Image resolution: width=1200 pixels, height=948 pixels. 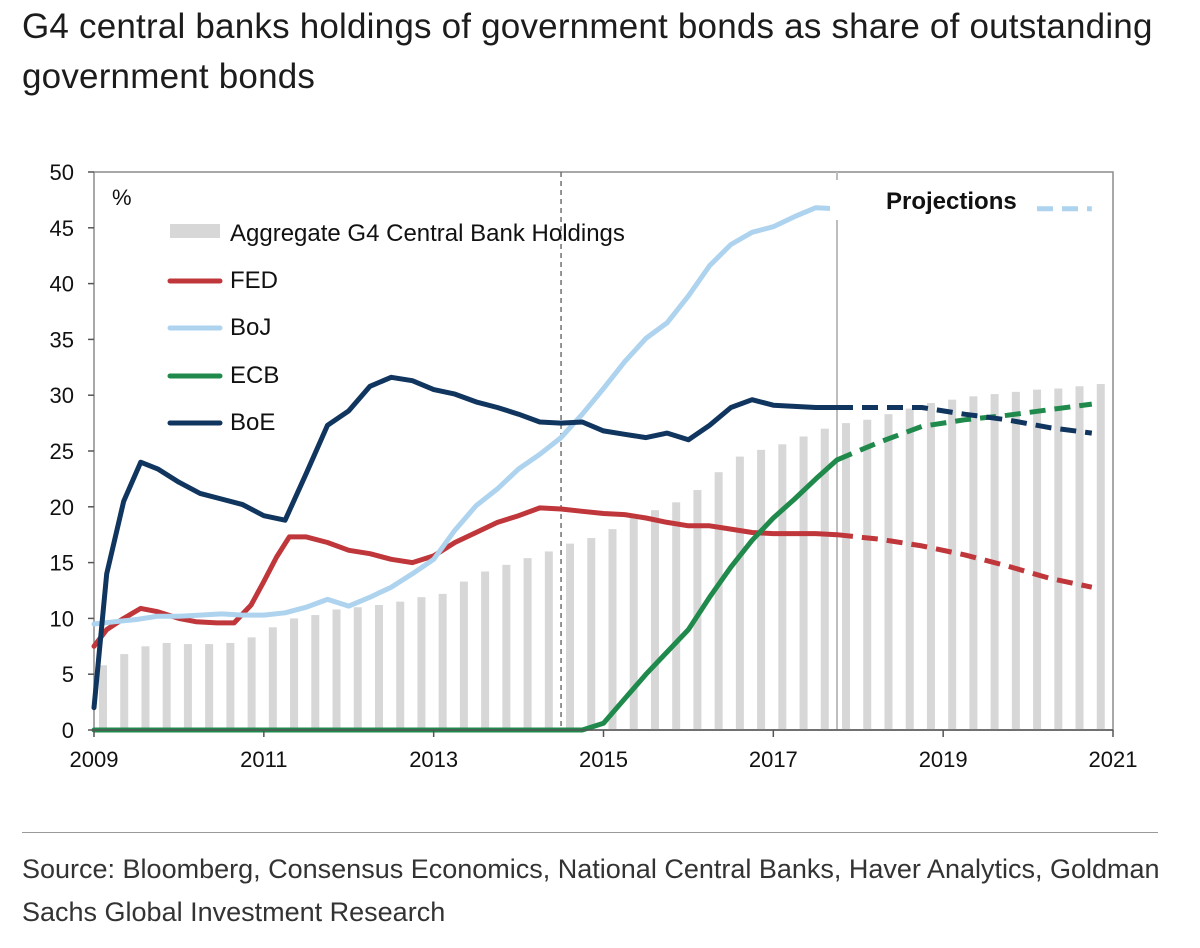 I want to click on y-tick-label: 40, so click(x=62, y=284).